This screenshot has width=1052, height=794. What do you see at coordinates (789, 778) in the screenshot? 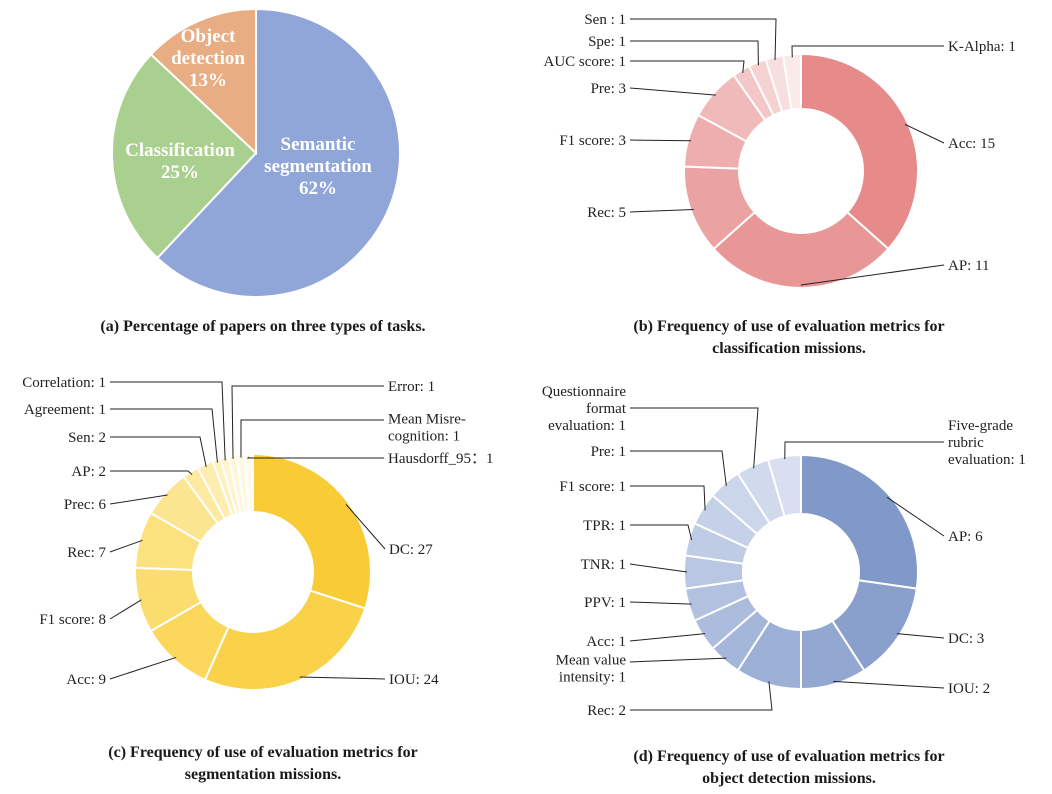
I see `caption-d-line-2: object detection missions.` at bounding box center [789, 778].